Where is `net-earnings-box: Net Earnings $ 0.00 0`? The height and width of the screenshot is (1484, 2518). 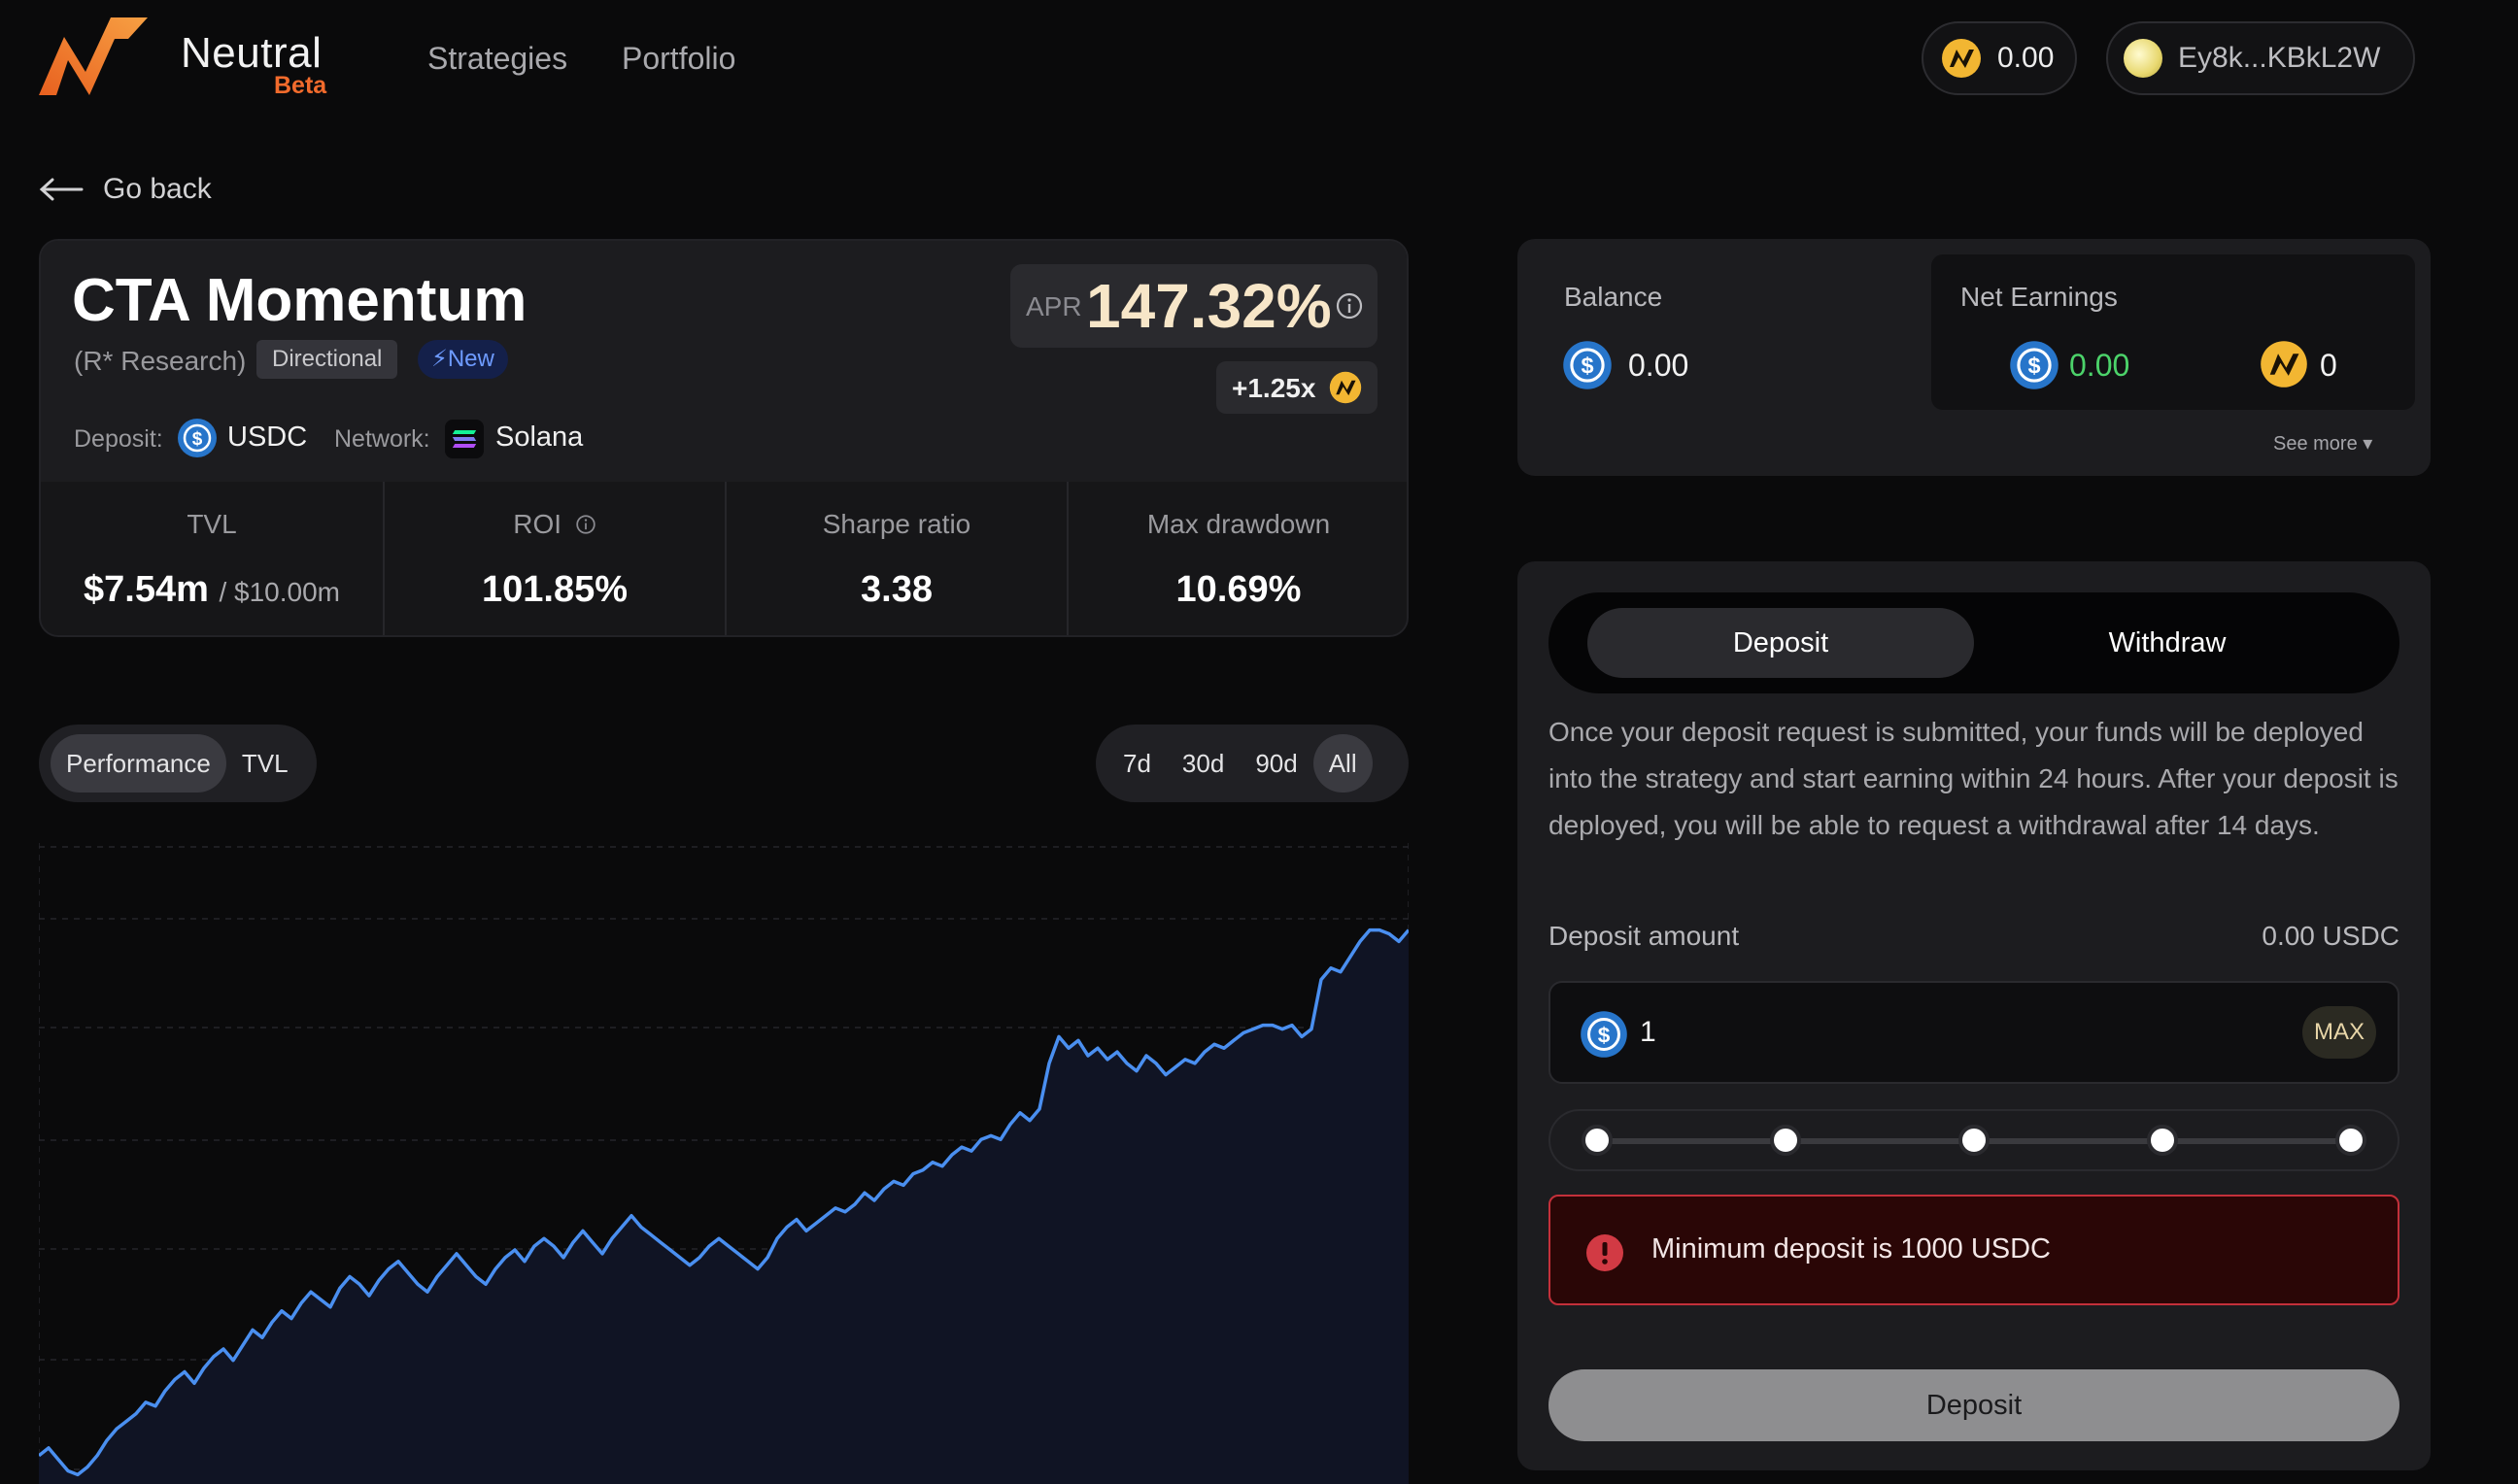
net-earnings-box: Net Earnings $ 0.00 0 is located at coordinates (2173, 332).